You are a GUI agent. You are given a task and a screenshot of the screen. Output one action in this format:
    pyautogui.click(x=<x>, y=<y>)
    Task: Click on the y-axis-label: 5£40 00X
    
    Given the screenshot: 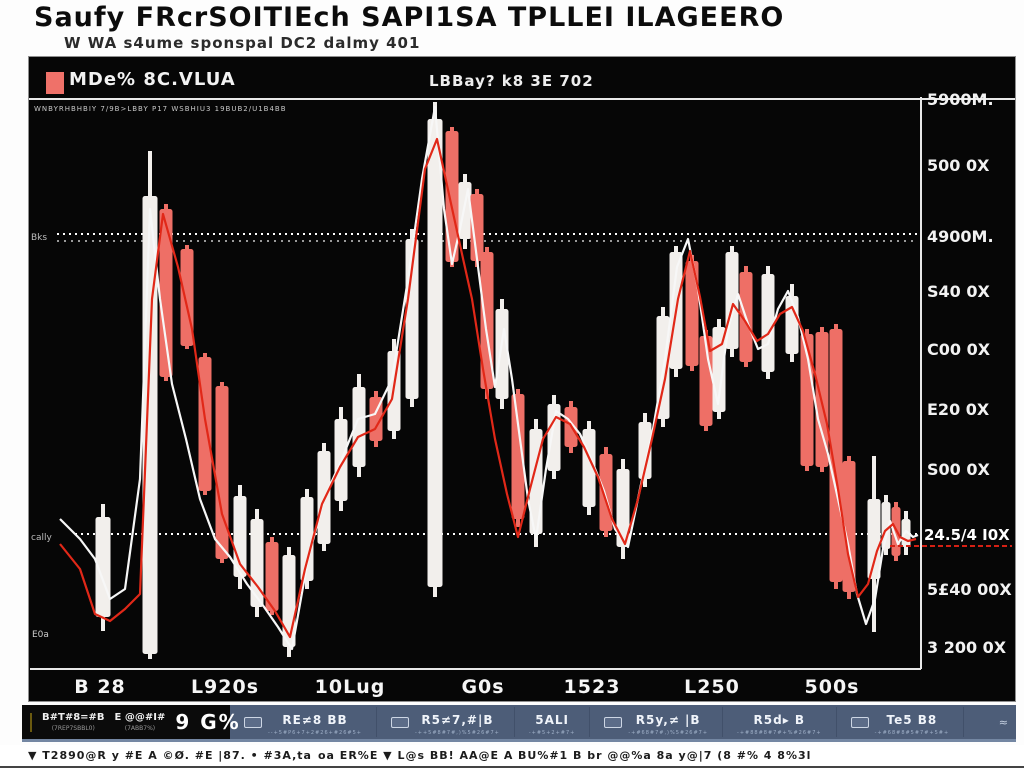 What is the action you would take?
    pyautogui.click(x=969, y=589)
    